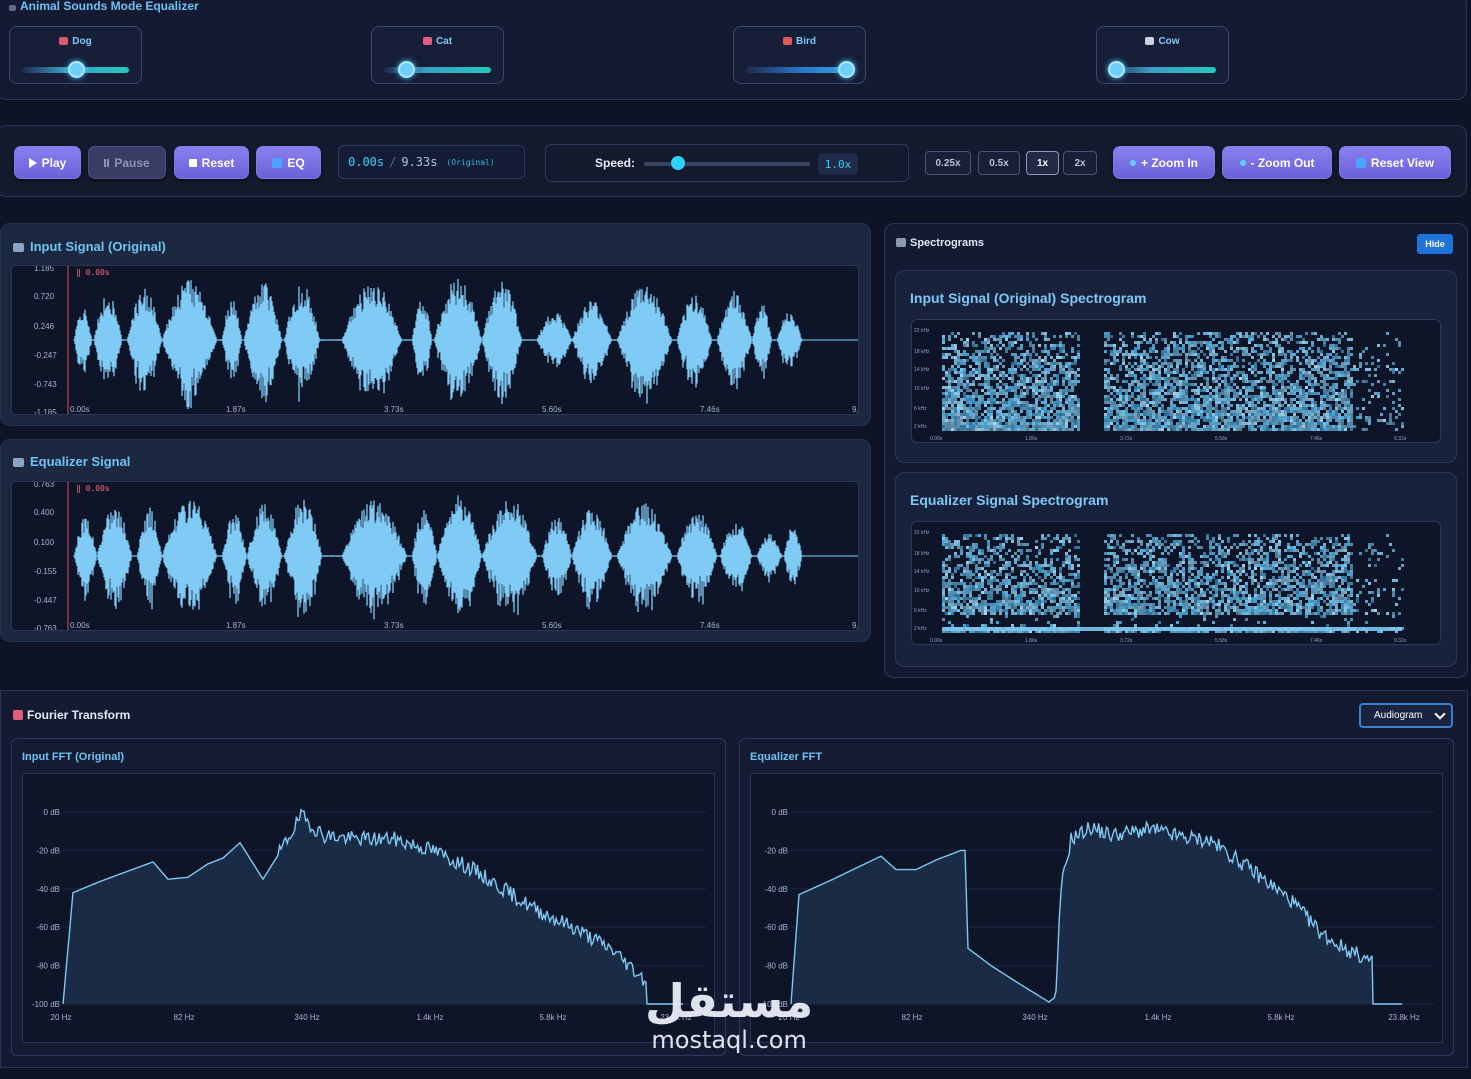 This screenshot has height=1079, width=1471. I want to click on reset-view-button: Reset View, so click(1395, 162).